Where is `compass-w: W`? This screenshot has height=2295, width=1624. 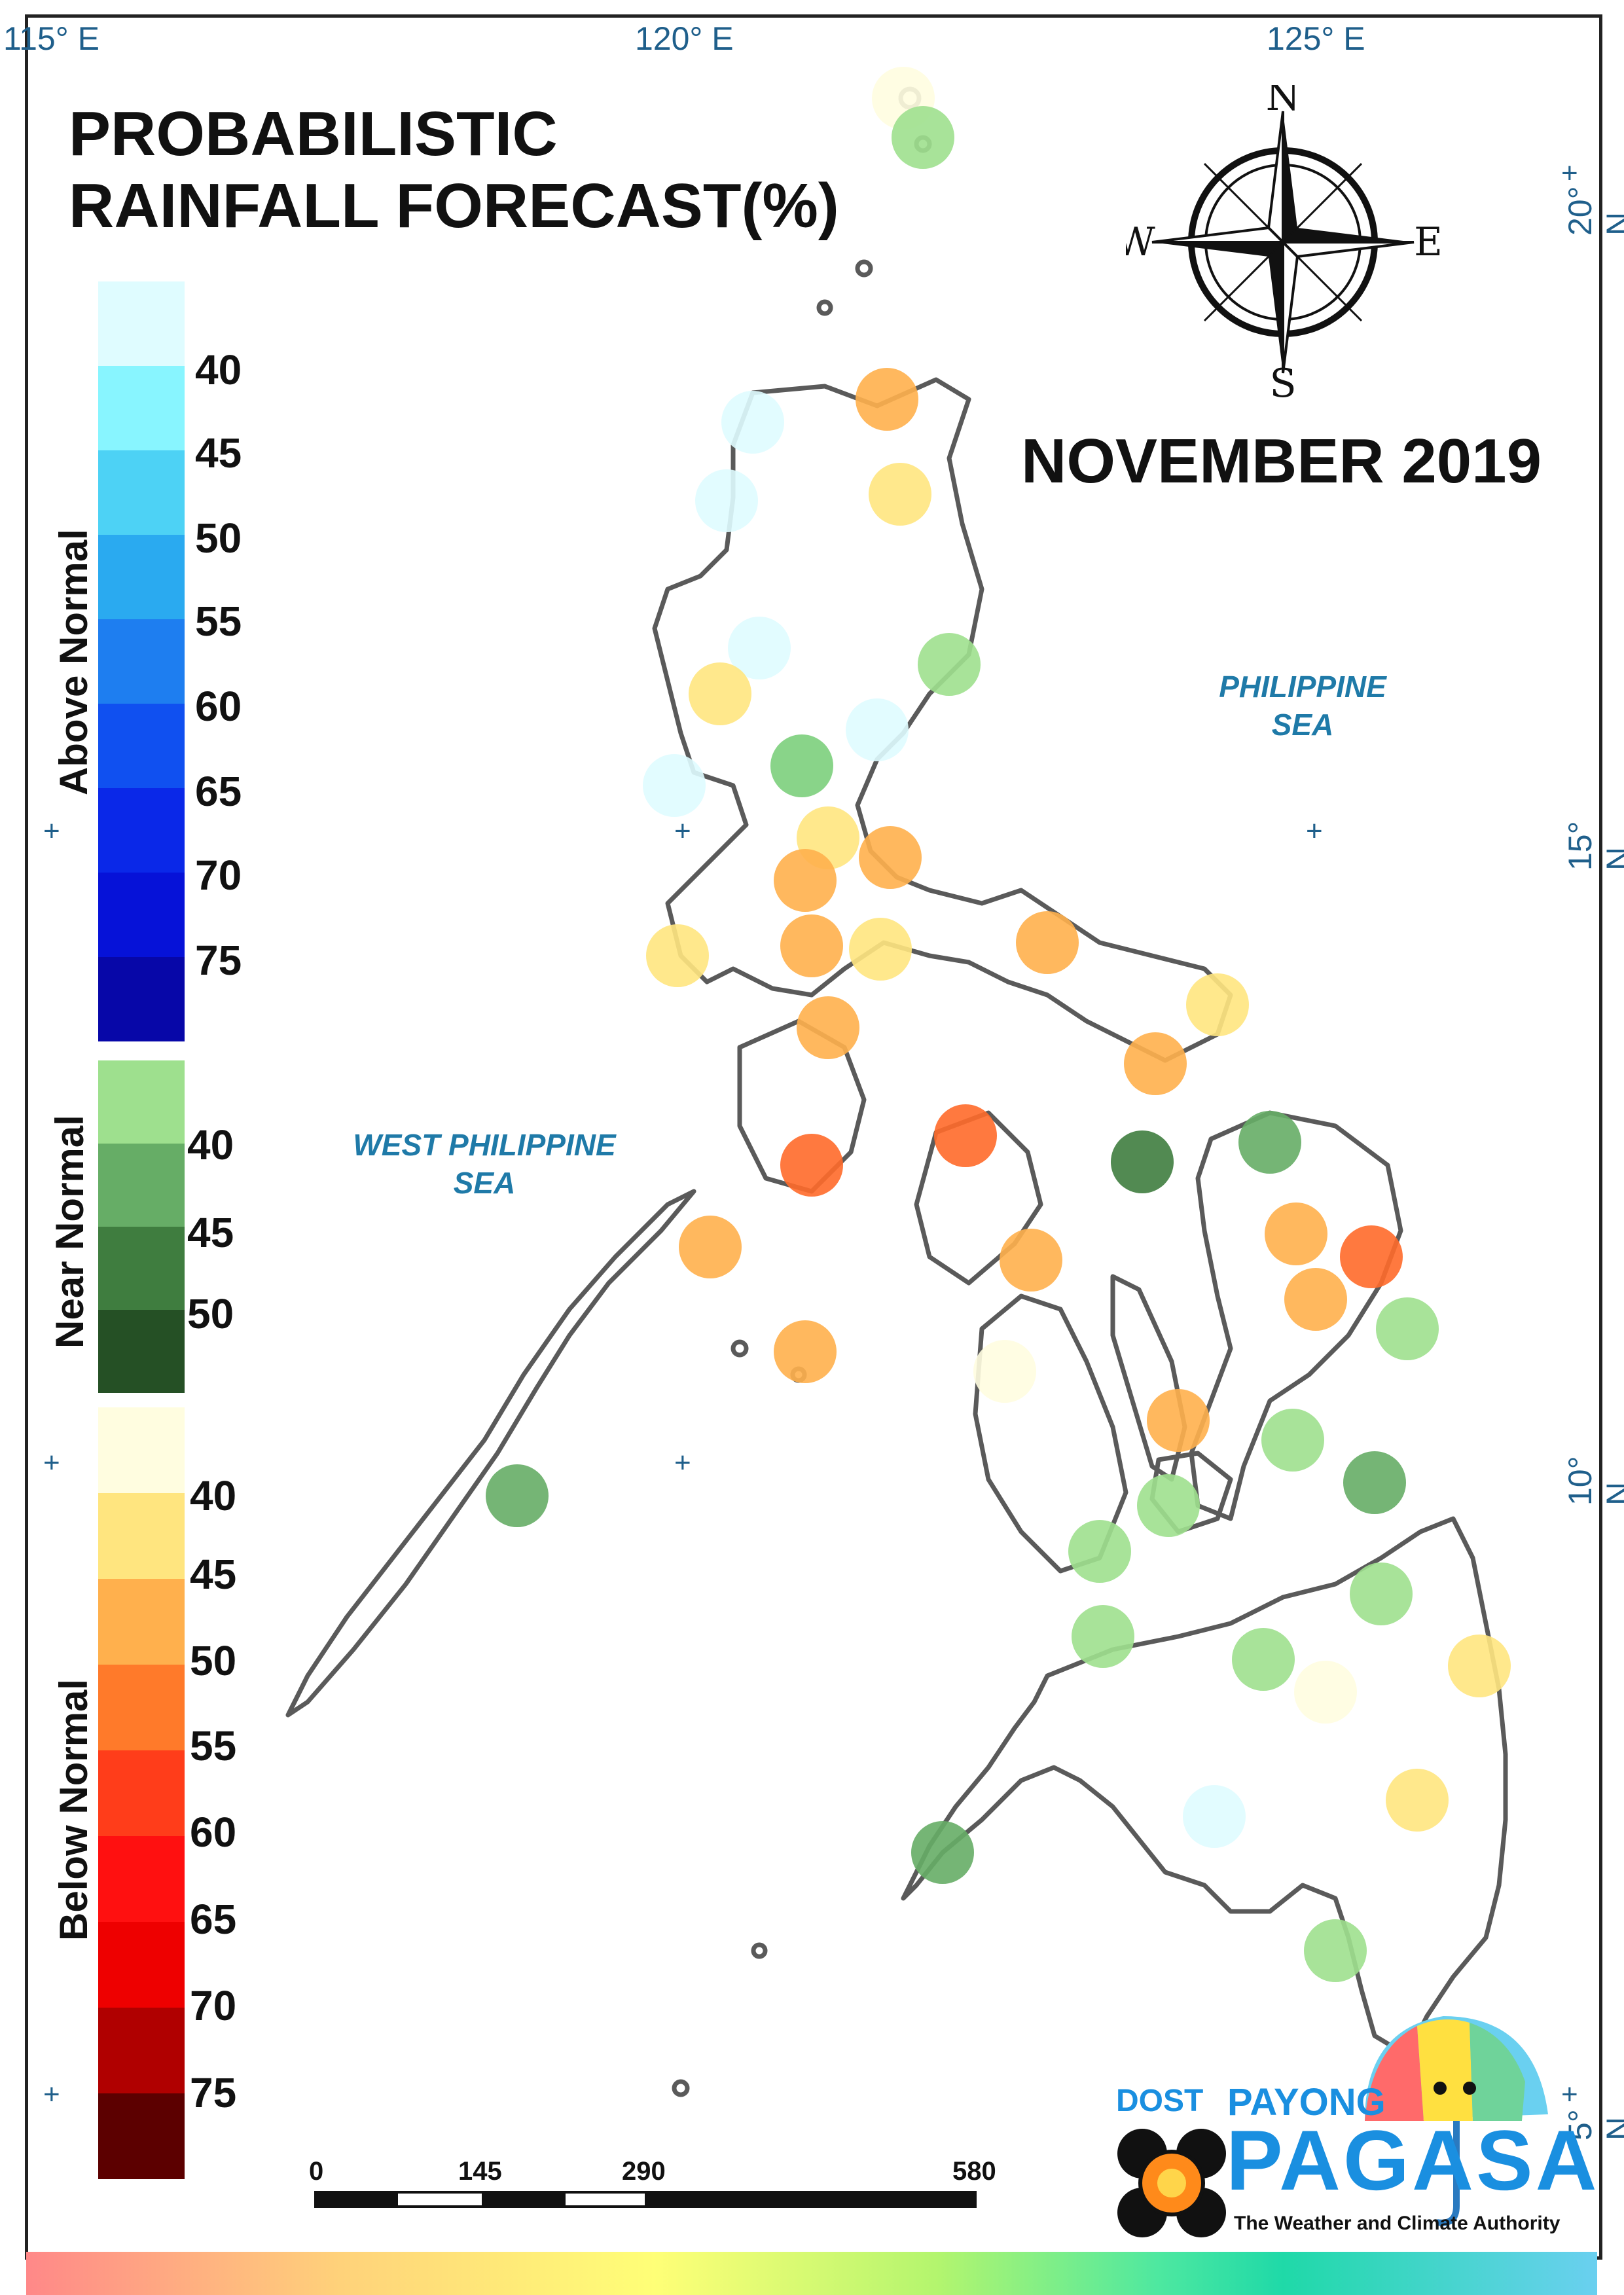
compass-w: W is located at coordinates (1140, 242).